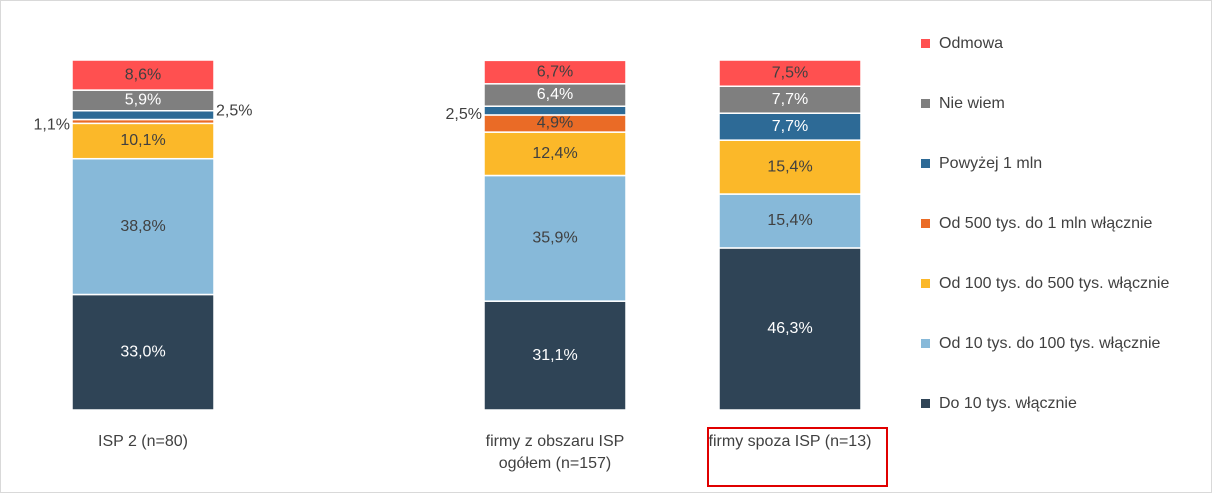 This screenshot has height=493, width=1212. I want to click on legend-item: Od 100 tys. do 500 tys. włącznie, so click(1055, 284).